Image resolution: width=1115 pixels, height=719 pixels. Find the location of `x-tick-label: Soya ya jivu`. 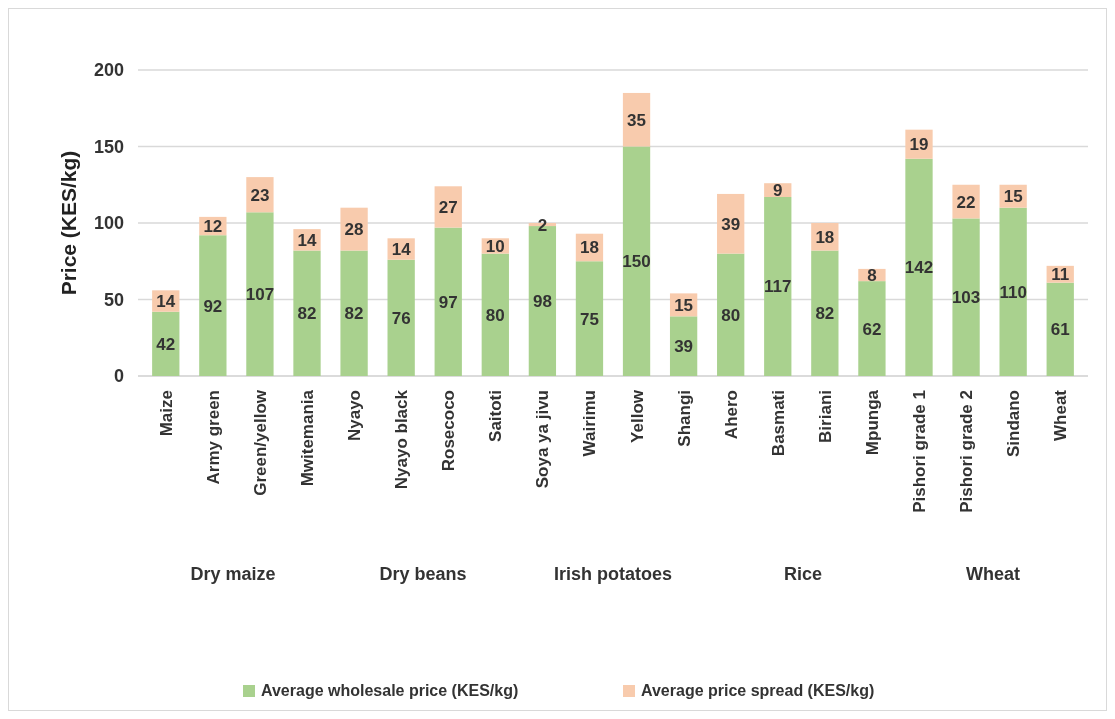

x-tick-label: Soya ya jivu is located at coordinates (543, 439).